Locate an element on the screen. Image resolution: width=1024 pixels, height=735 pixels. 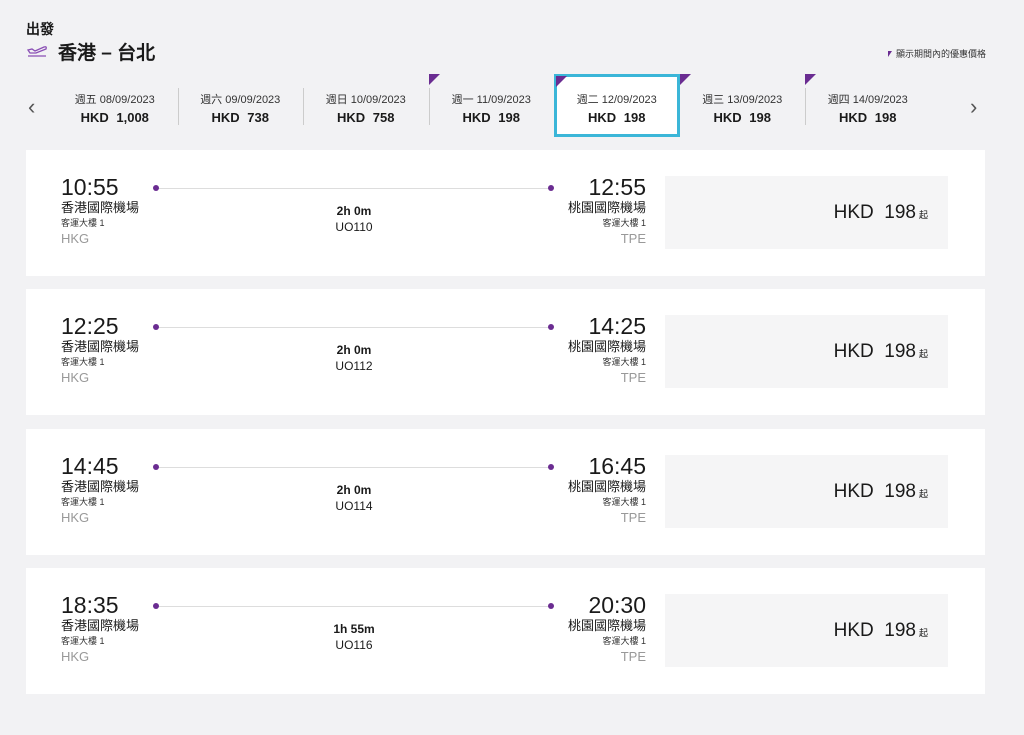
flight-details: 1h 55m UO116 is located at coordinates (354, 637).